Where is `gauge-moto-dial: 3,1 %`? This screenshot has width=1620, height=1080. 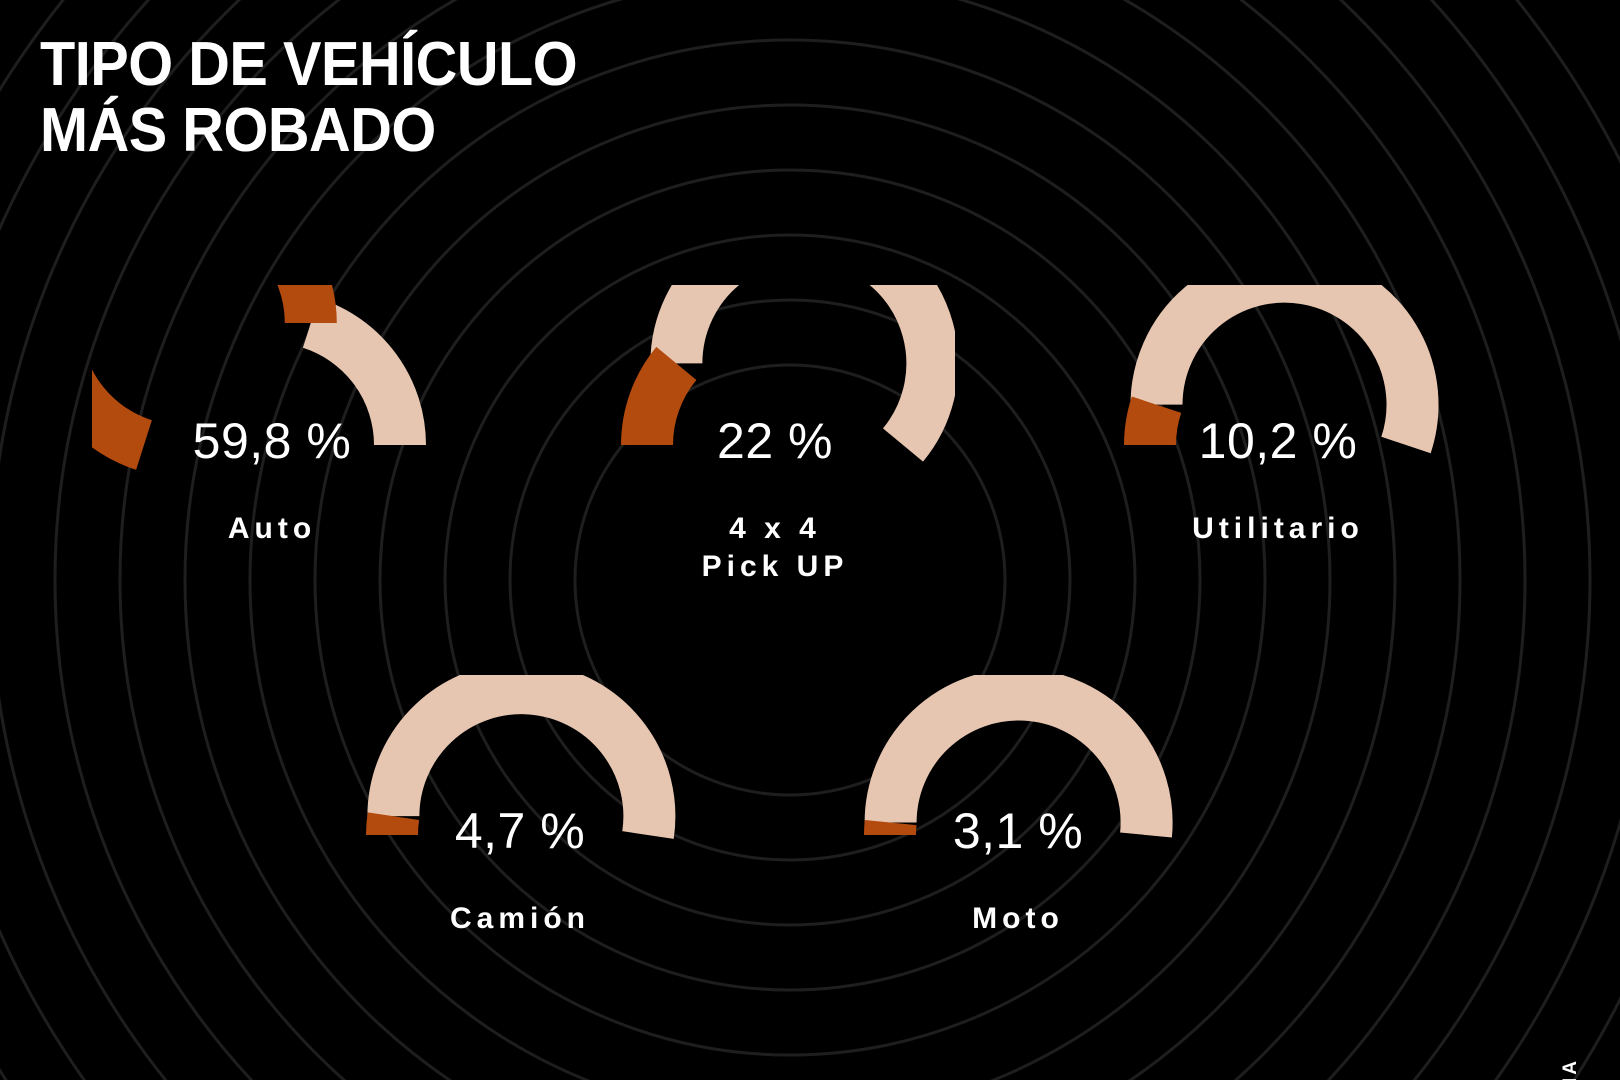
gauge-moto-dial: 3,1 % is located at coordinates (1018, 767).